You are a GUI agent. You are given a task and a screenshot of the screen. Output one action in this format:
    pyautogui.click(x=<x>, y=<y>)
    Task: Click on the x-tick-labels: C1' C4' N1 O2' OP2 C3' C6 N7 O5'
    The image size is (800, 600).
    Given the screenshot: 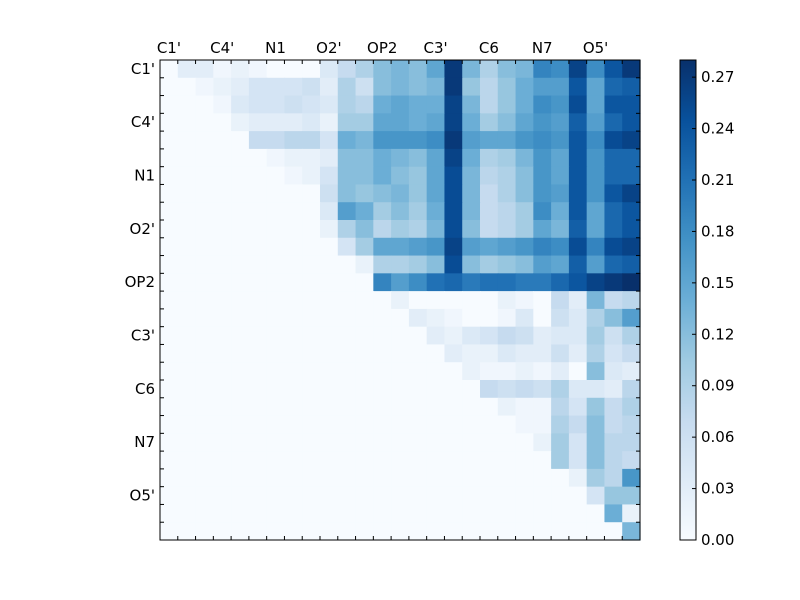 What is the action you would take?
    pyautogui.click(x=382, y=48)
    